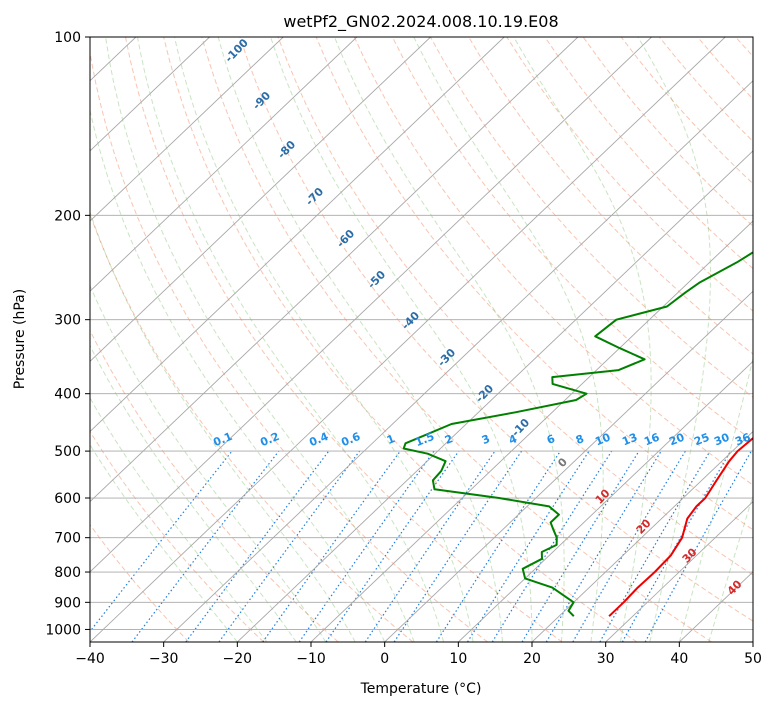 This screenshot has width=775, height=708. I want to click on y-tick-label: 500, so click(67, 452).